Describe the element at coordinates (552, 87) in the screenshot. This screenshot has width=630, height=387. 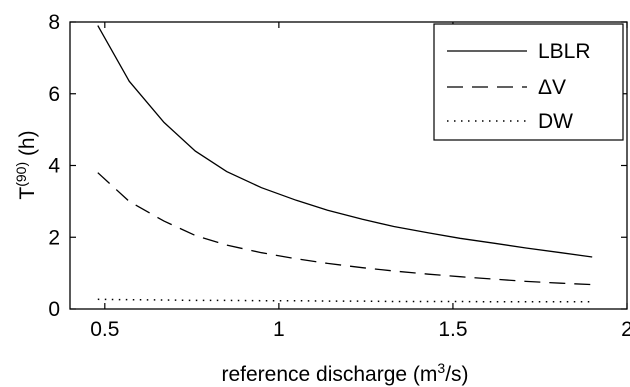
I see `legend-label-dv: ΔV` at that location.